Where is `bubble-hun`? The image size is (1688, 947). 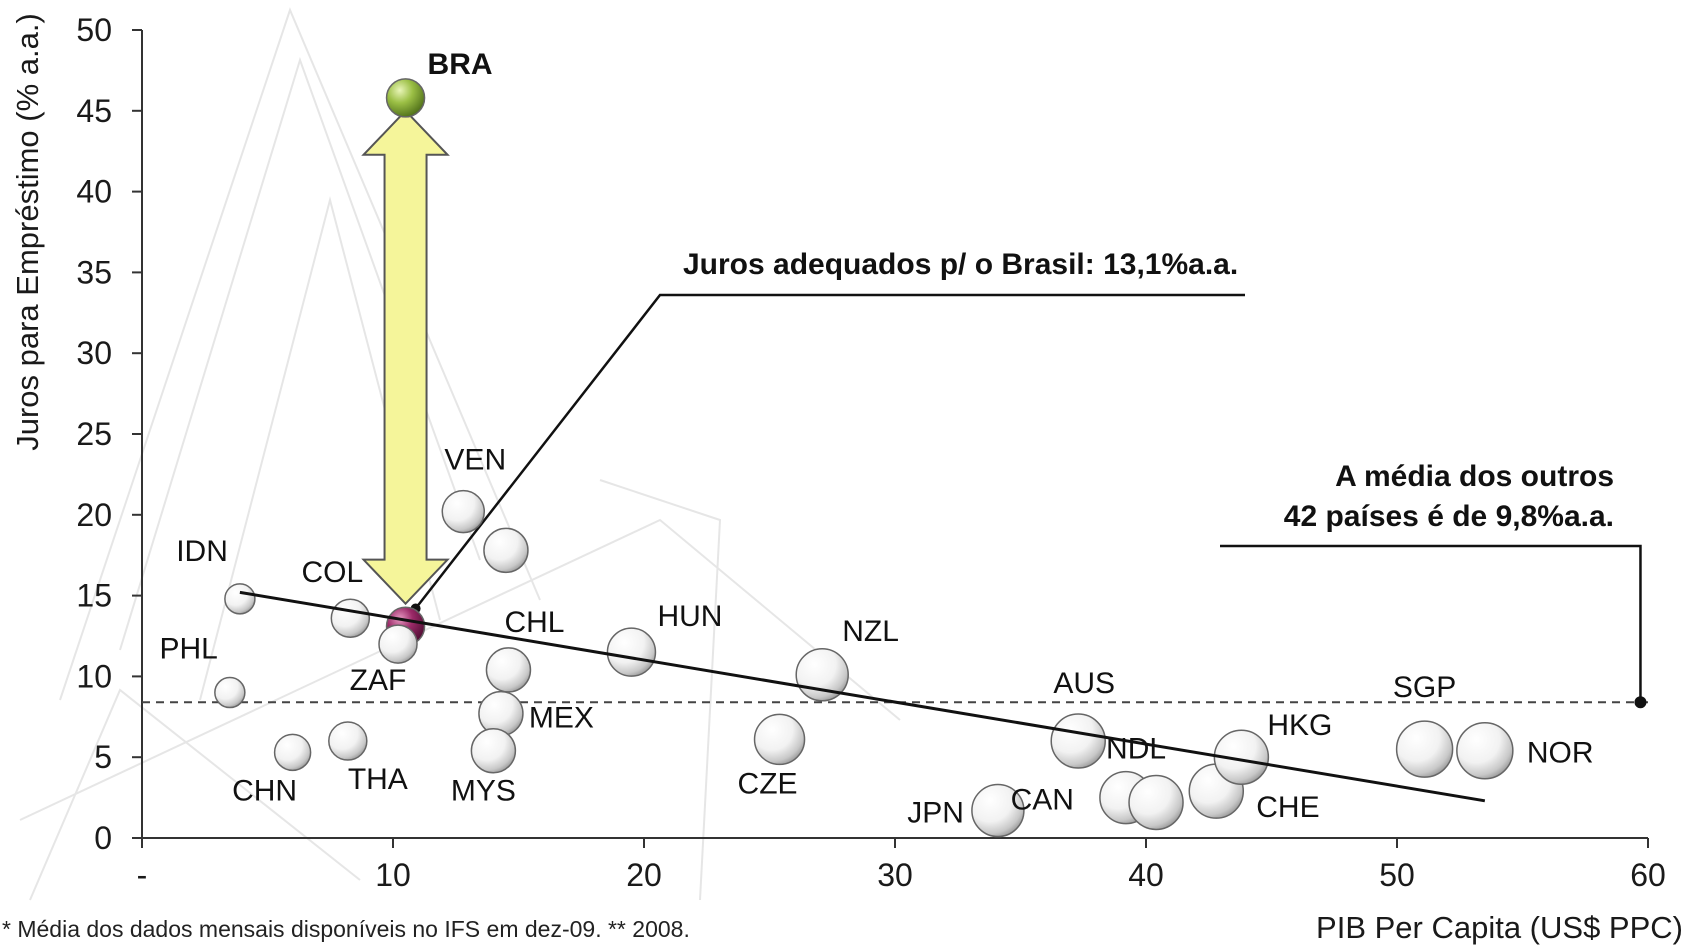 bubble-hun is located at coordinates (631, 652).